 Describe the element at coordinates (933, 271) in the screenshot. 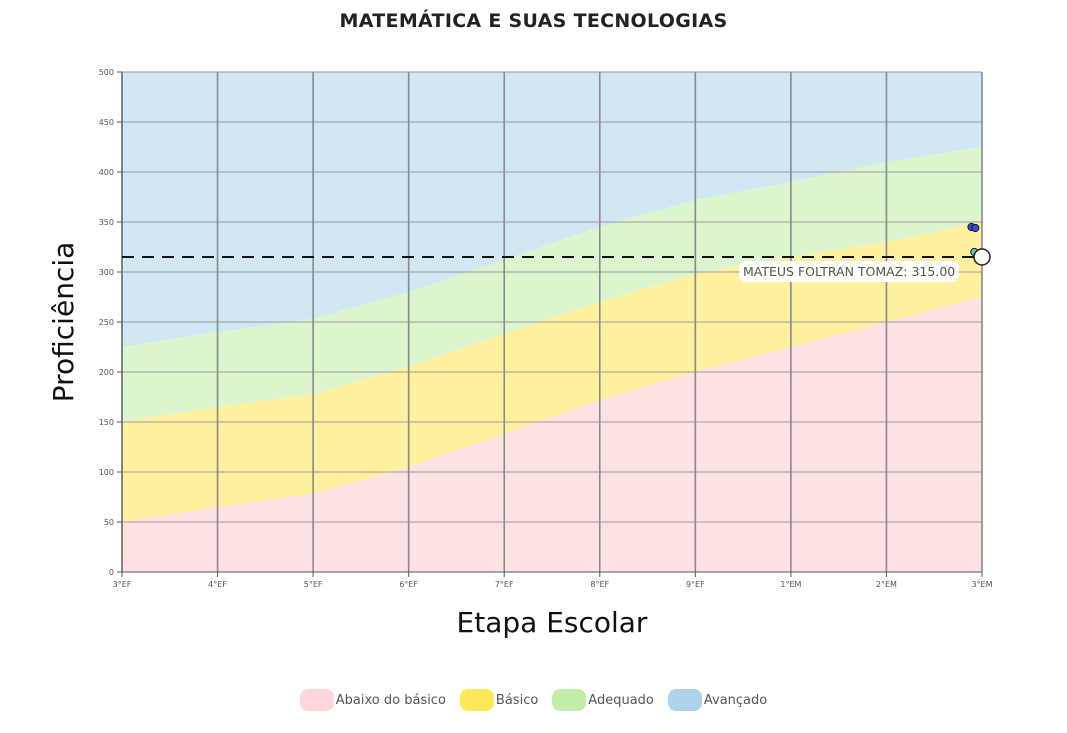

I see `tooltip-value: 315.00` at that location.